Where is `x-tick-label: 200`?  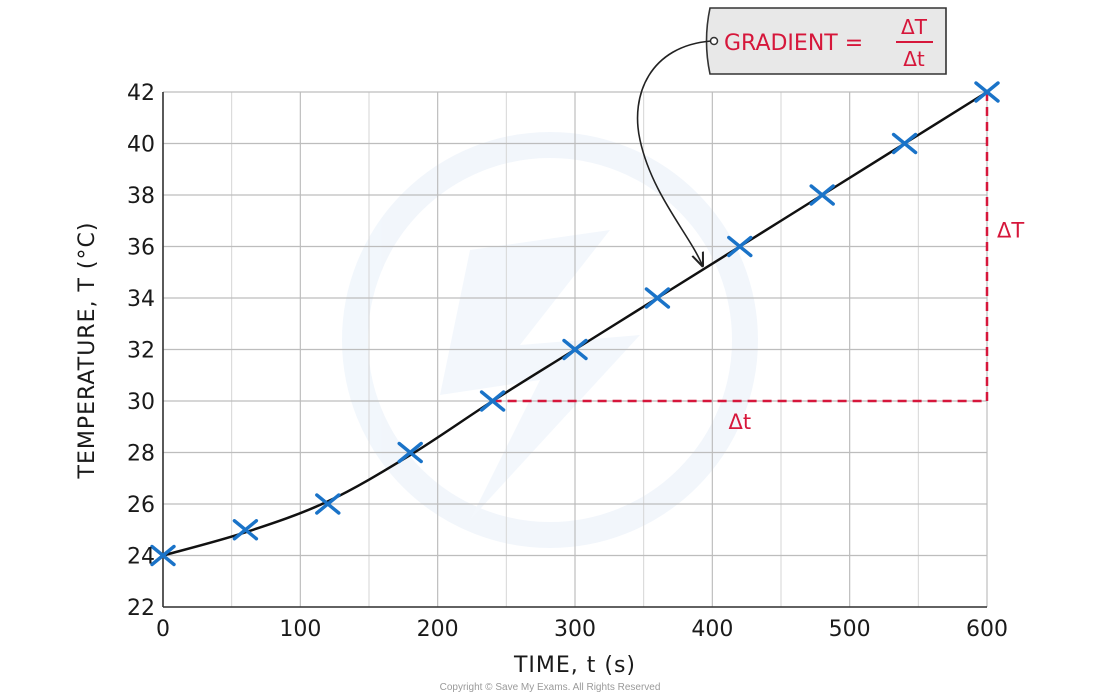 x-tick-label: 200 is located at coordinates (438, 629).